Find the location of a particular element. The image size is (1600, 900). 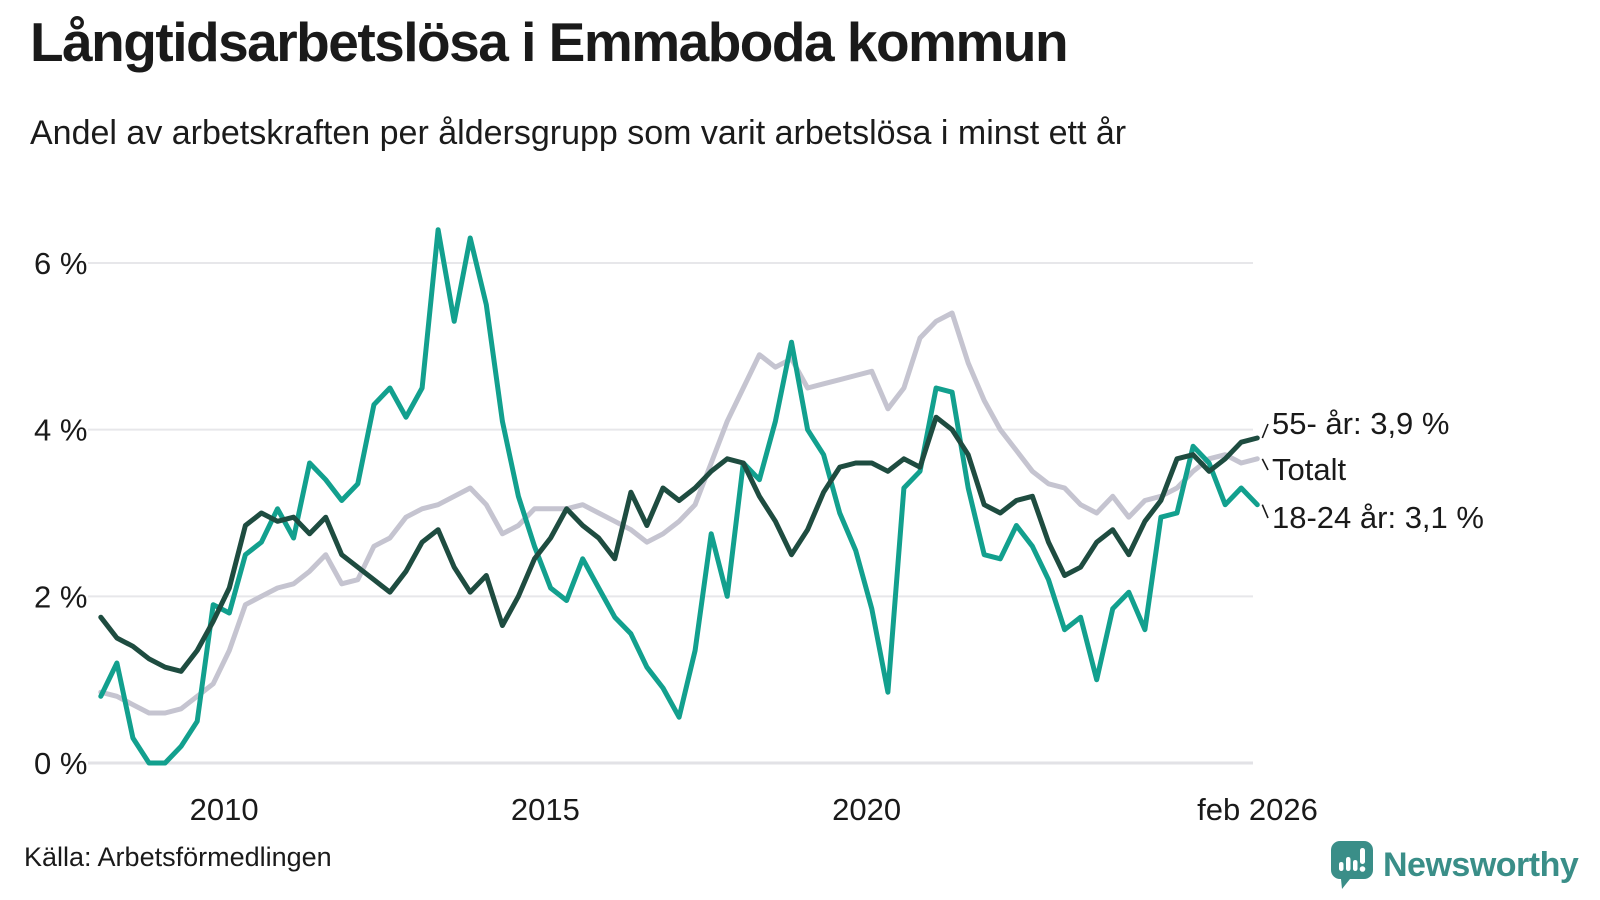

newsworthy-logo-icon is located at coordinates (1352, 865).